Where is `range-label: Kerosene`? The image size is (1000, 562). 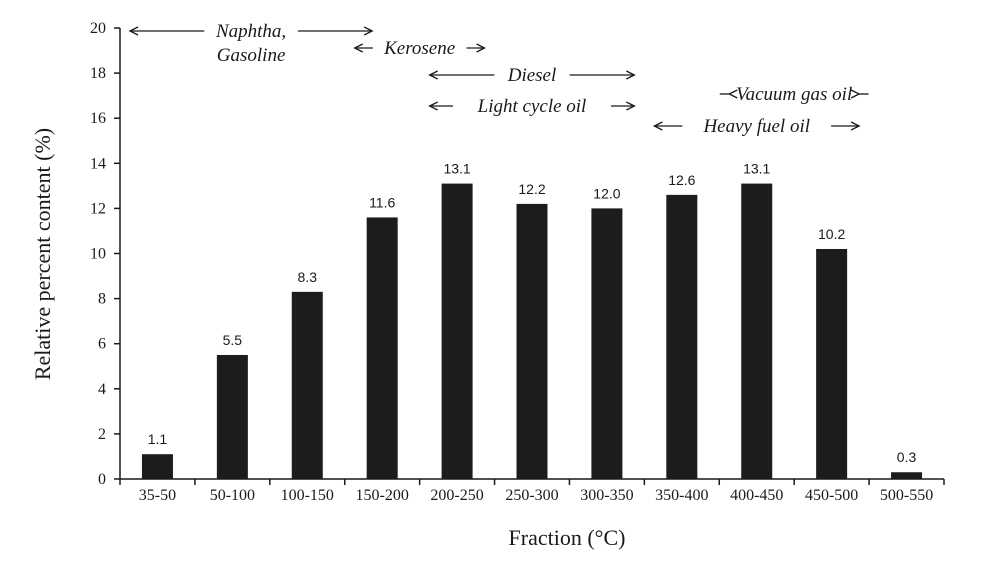 range-label: Kerosene is located at coordinates (419, 48).